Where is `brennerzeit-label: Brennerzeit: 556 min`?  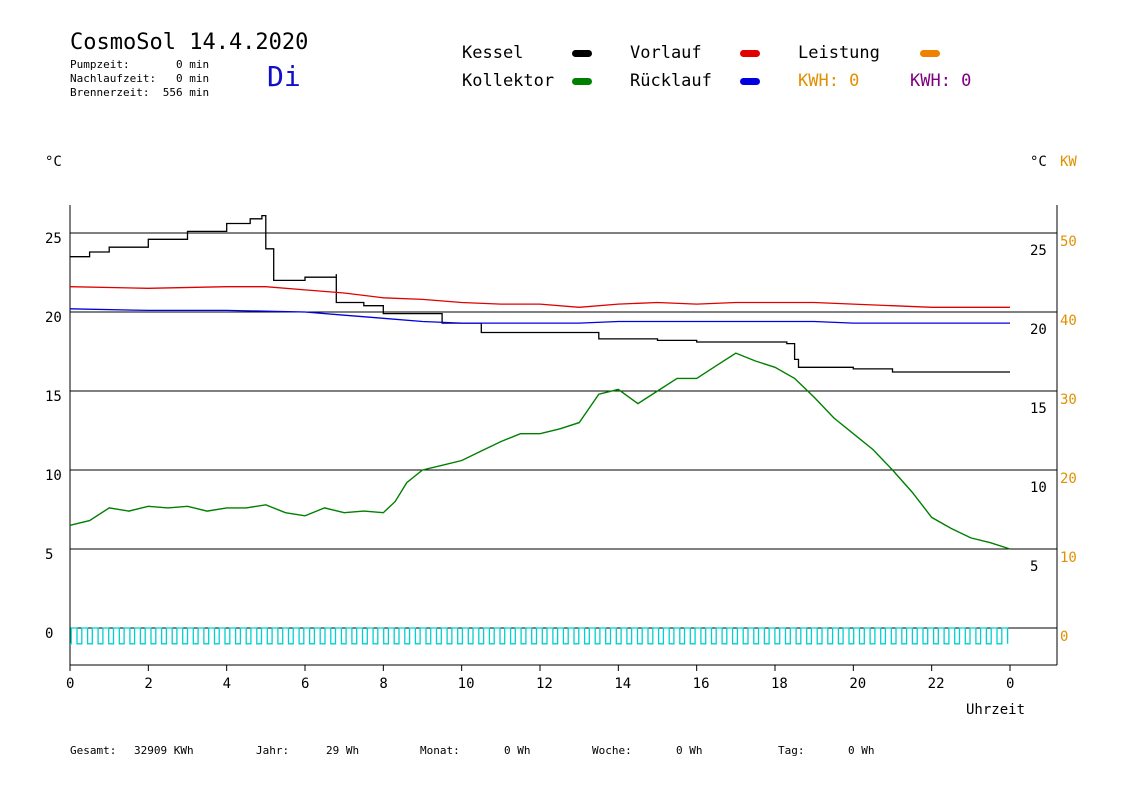
brennerzeit-label: Brennerzeit: 556 min is located at coordinates (140, 92).